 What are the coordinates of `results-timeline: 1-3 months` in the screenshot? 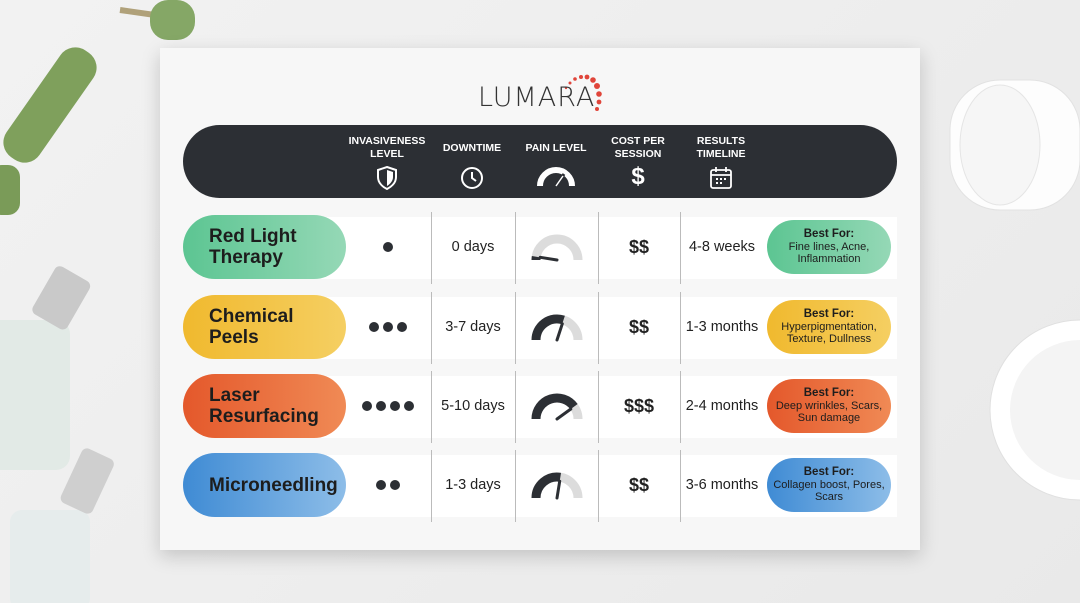 It's located at (722, 327).